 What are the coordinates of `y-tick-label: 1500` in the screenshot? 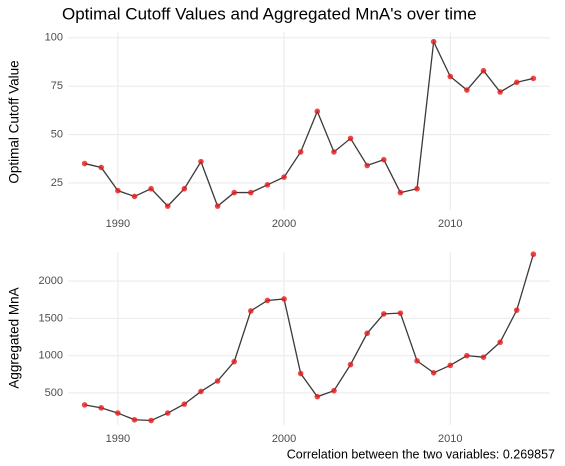 It's located at (51, 318).